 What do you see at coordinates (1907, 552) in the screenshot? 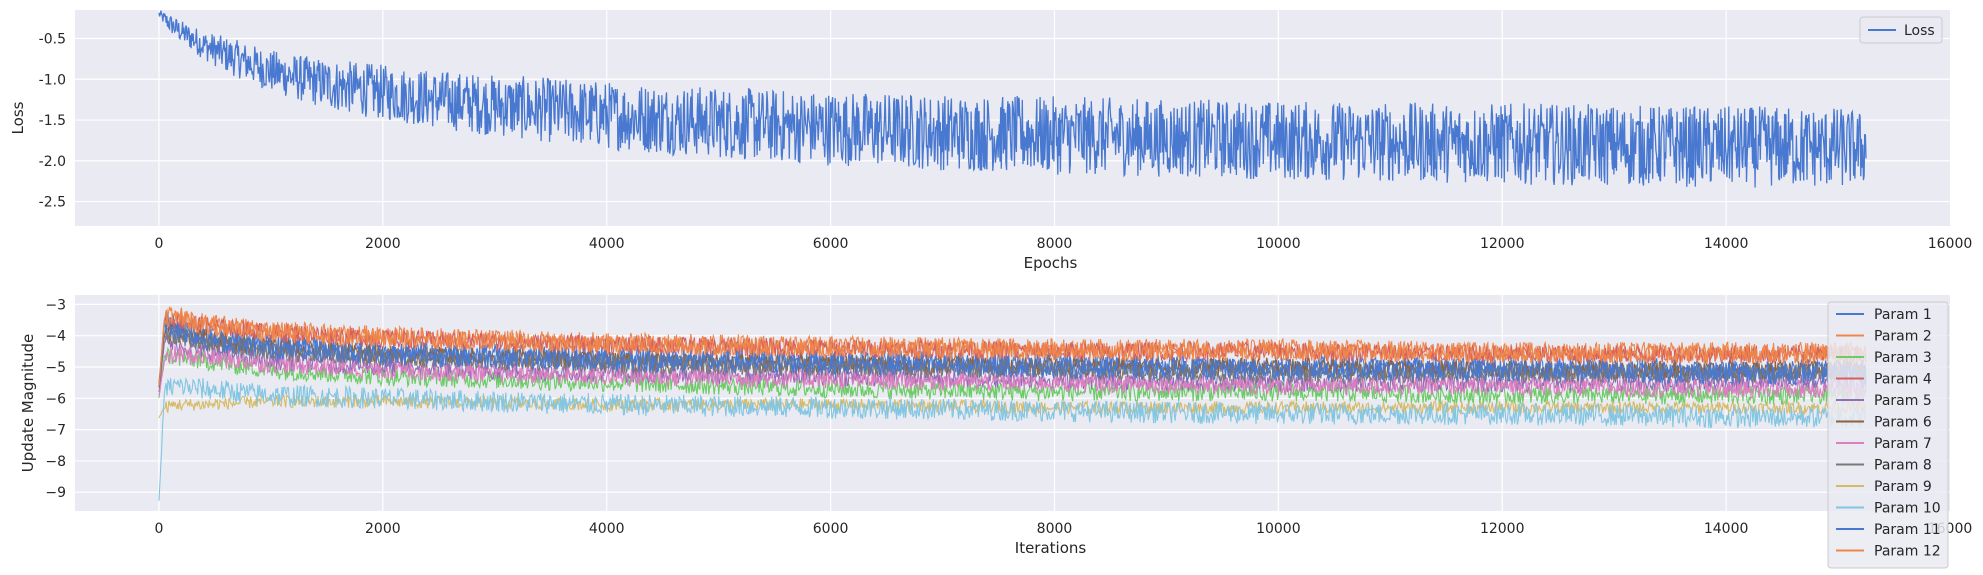
I see `legend-label: Param 12` at bounding box center [1907, 552].